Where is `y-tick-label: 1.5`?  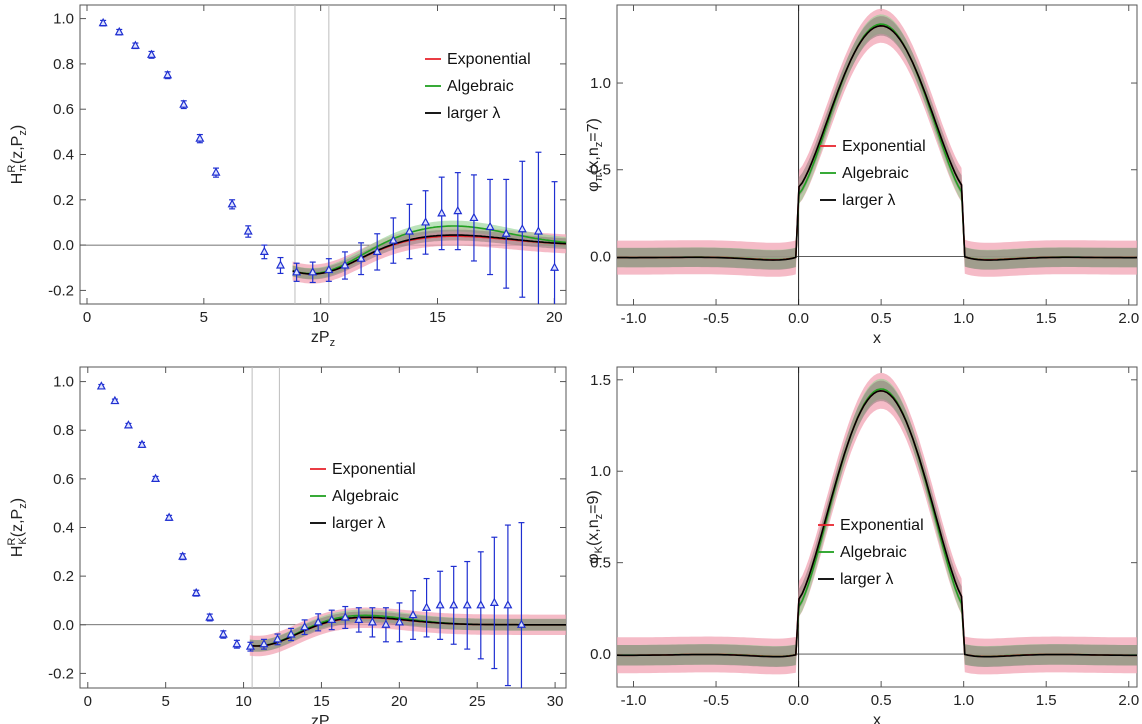 y-tick-label: 1.5 is located at coordinates (600, 380).